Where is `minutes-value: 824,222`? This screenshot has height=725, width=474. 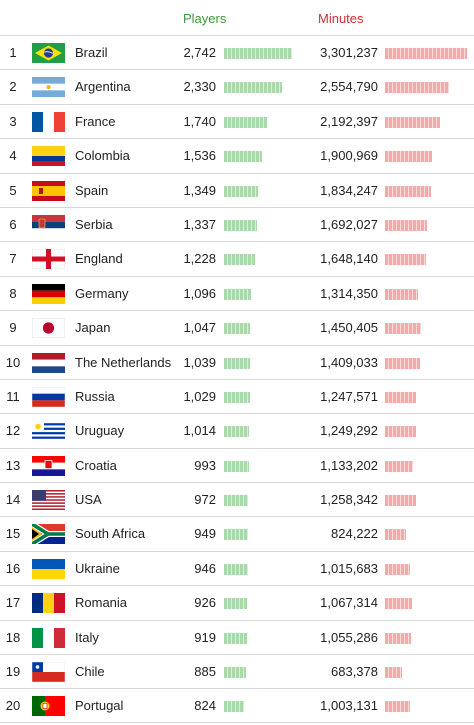
minutes-value: 824,222 is located at coordinates (354, 534).